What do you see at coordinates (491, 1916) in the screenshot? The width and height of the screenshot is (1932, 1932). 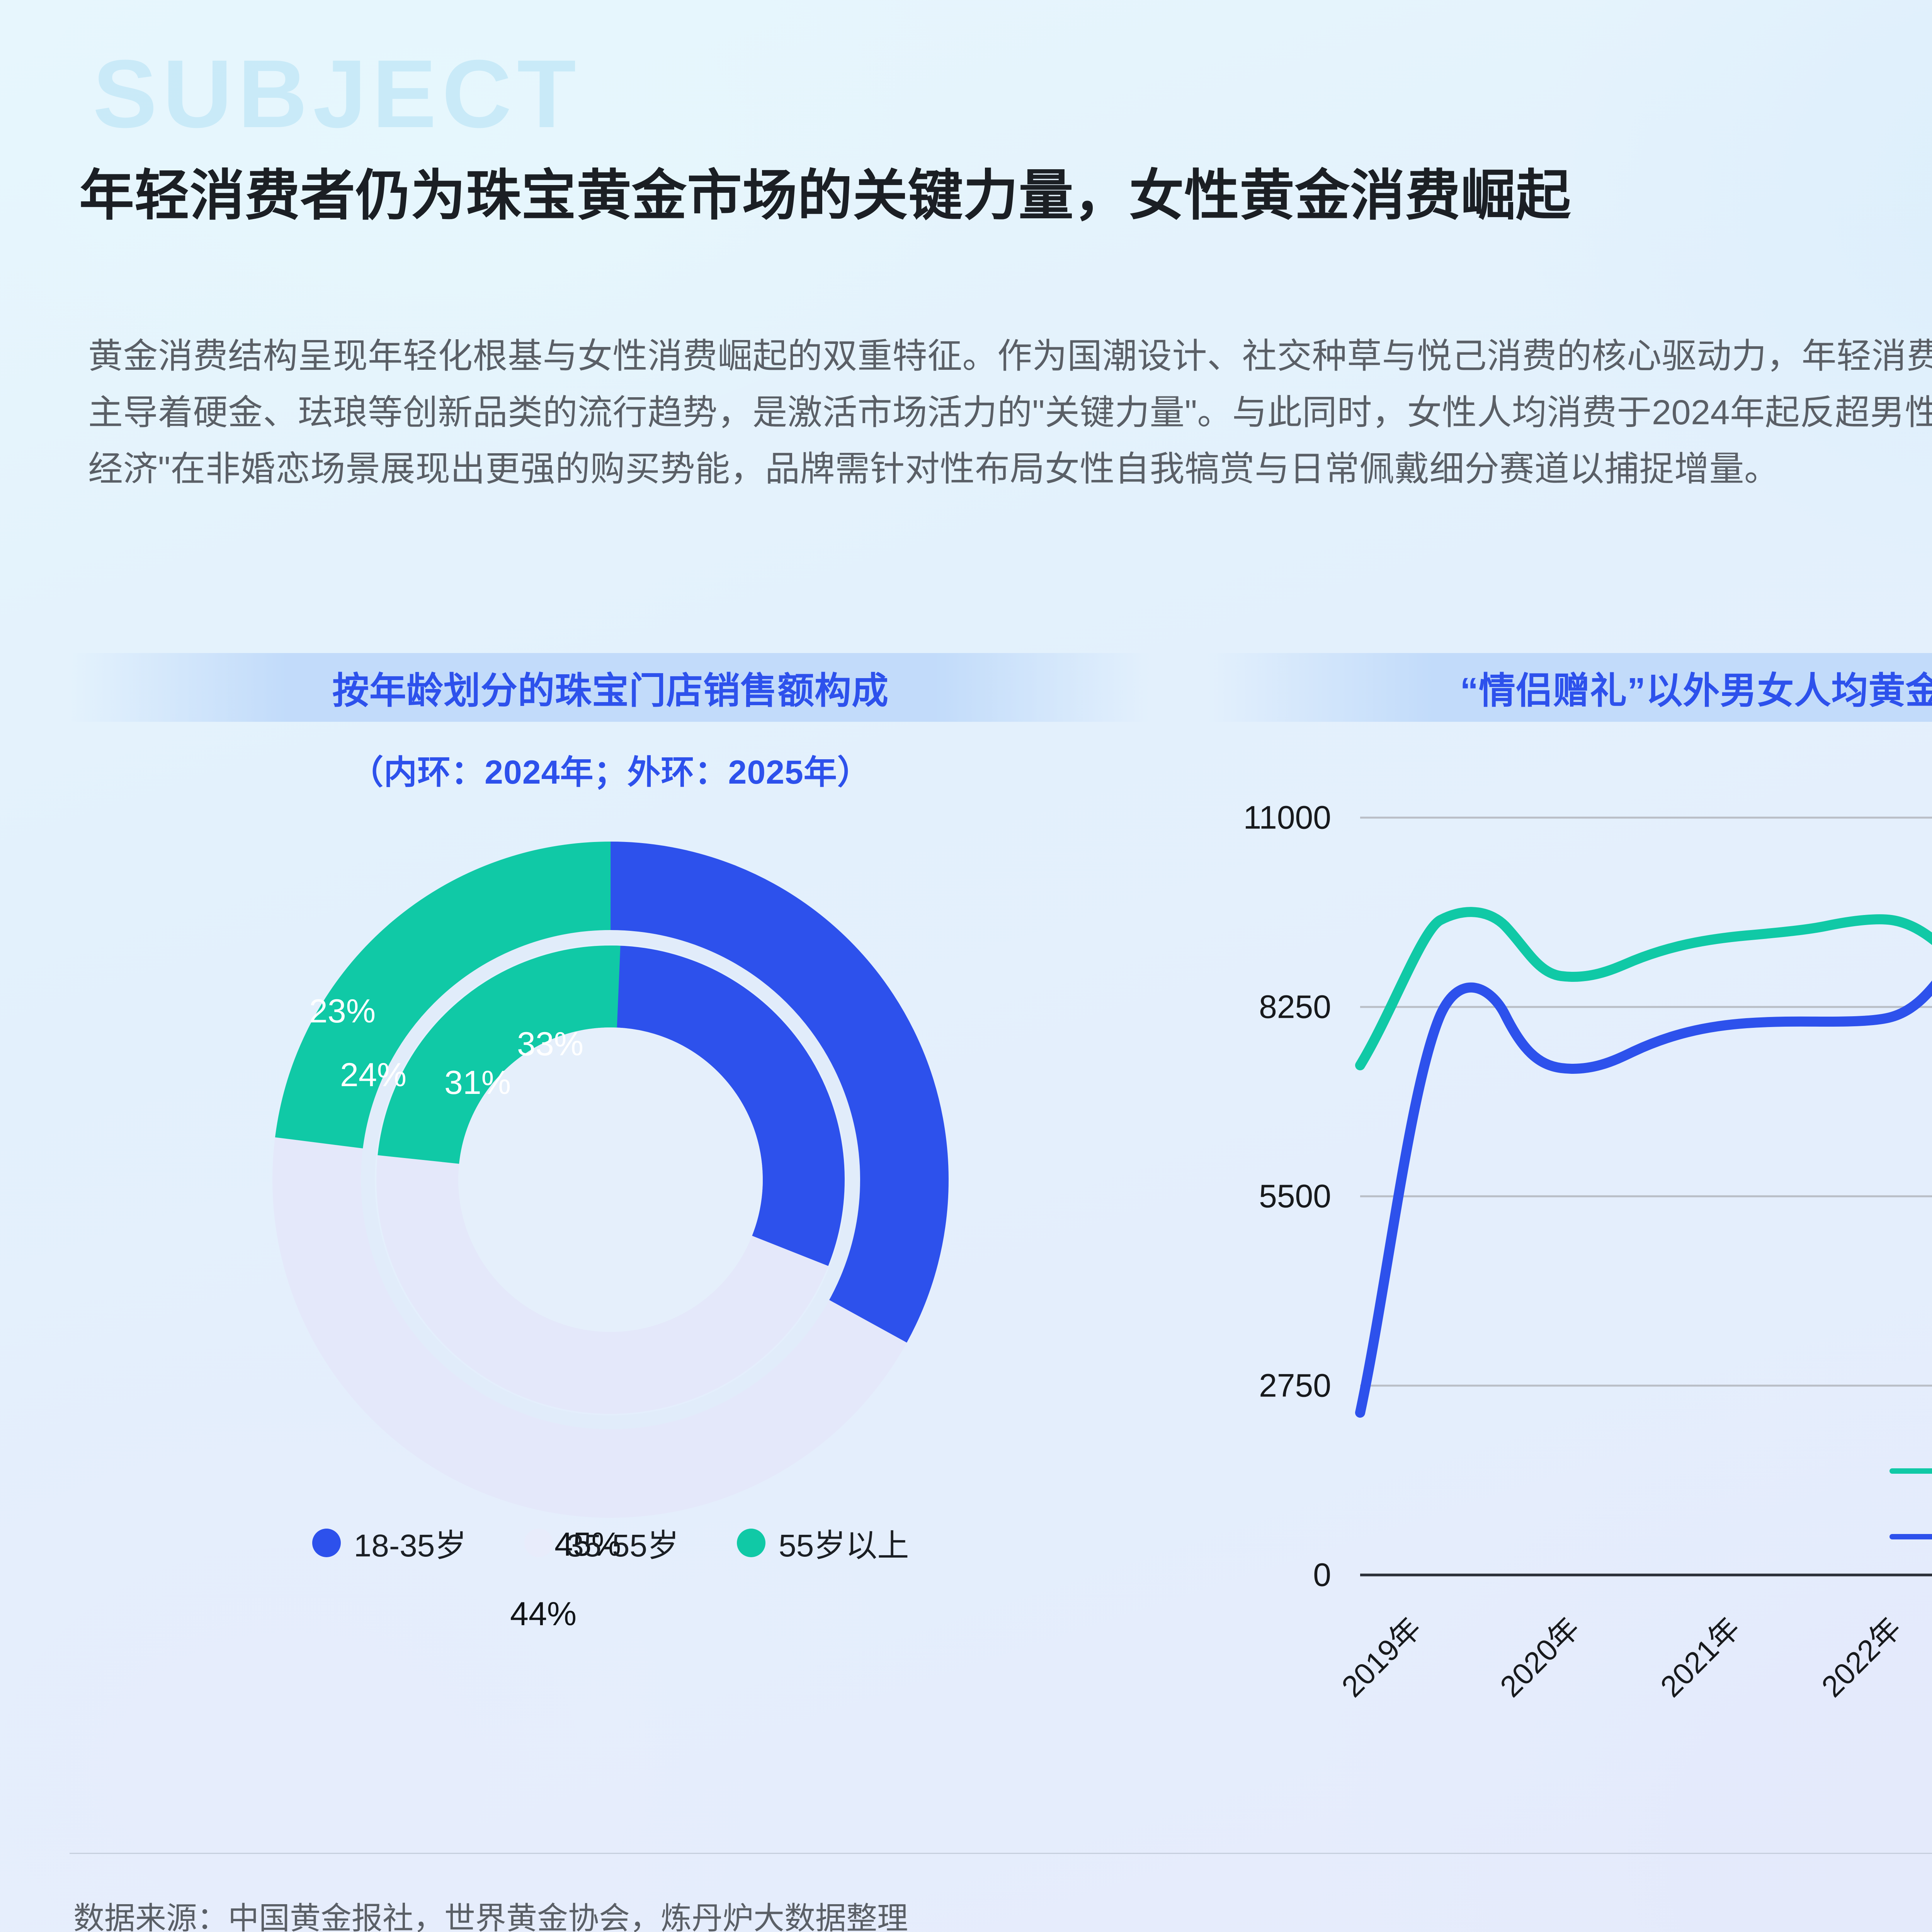 I see `data-source-text: 数据来源：中国黄金报社，世界黄金协会，炼丹炉大数据整理` at bounding box center [491, 1916].